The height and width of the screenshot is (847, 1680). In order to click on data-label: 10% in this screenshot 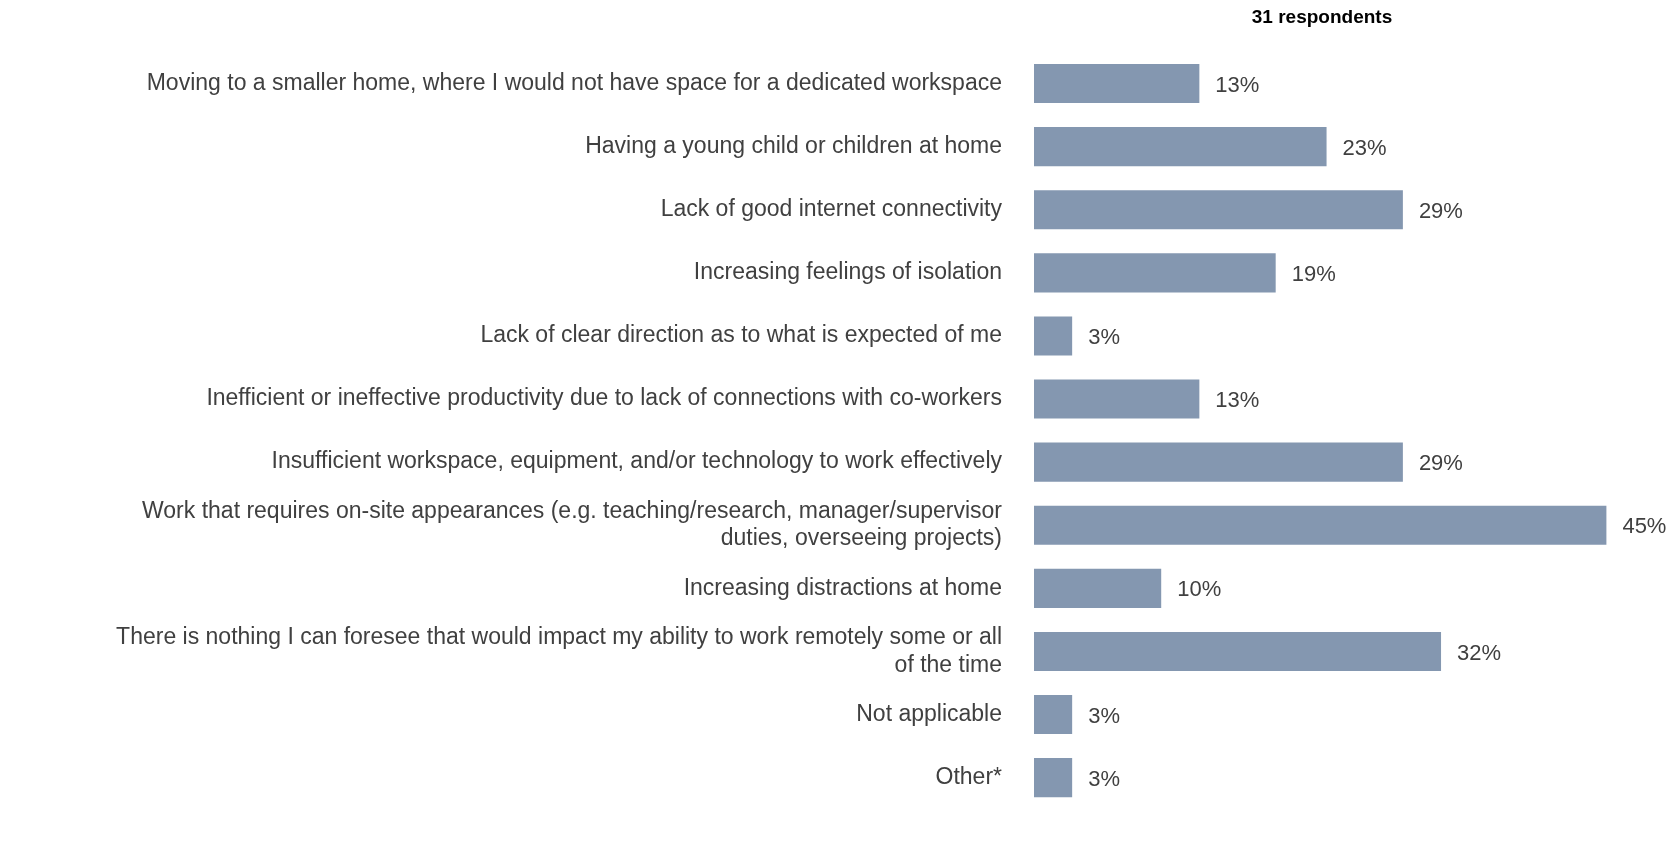, I will do `click(1199, 589)`.